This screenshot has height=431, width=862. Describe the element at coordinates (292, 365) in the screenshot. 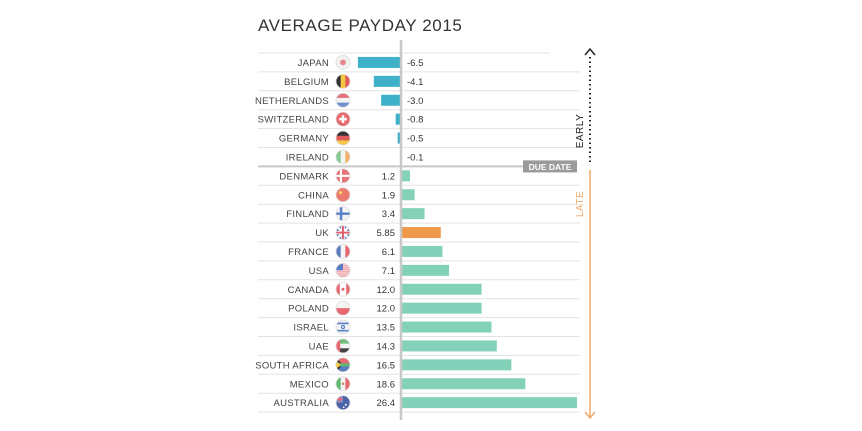

I see `category-label-south-africa: SOUTH AFRICA` at that location.